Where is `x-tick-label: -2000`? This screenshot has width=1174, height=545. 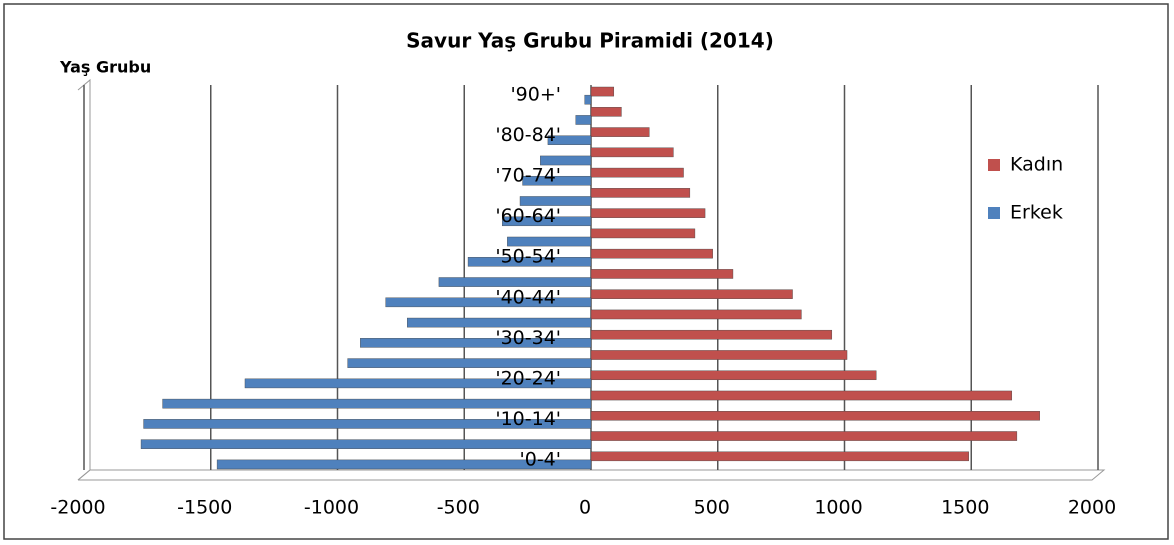
x-tick-label: -2000 is located at coordinates (77, 508).